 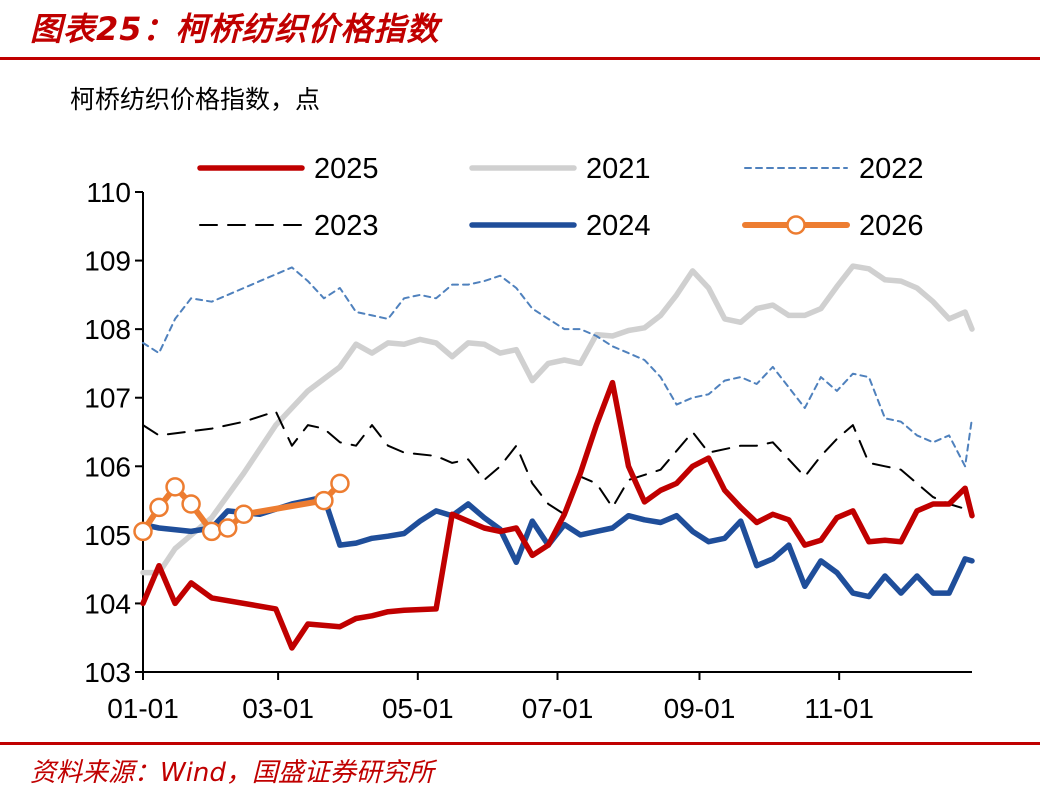 I want to click on series-line-2023, so click(x=557, y=463).